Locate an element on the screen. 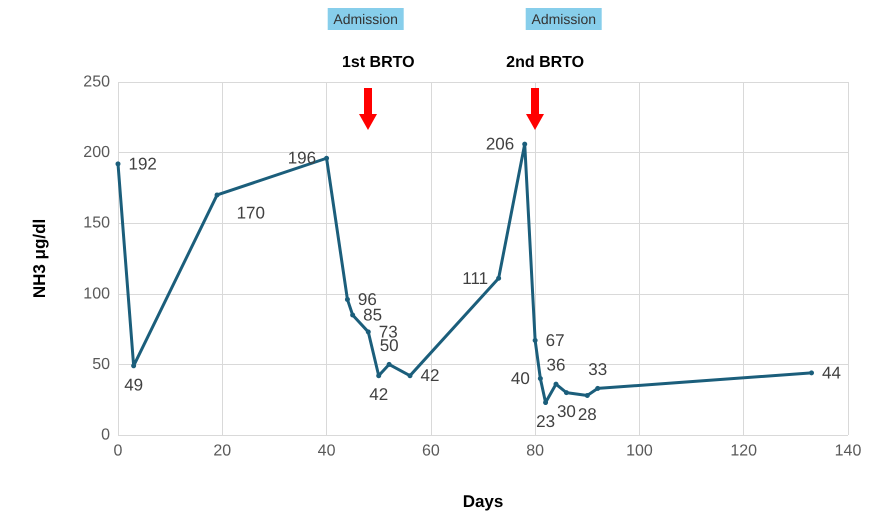 The height and width of the screenshot is (519, 873). data-label: 49 is located at coordinates (134, 384).